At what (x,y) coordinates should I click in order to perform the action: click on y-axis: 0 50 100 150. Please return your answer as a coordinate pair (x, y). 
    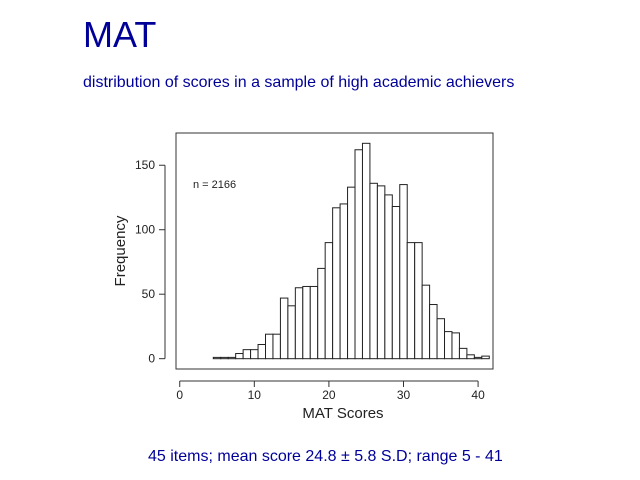
    Looking at the image, I should click on (150, 262).